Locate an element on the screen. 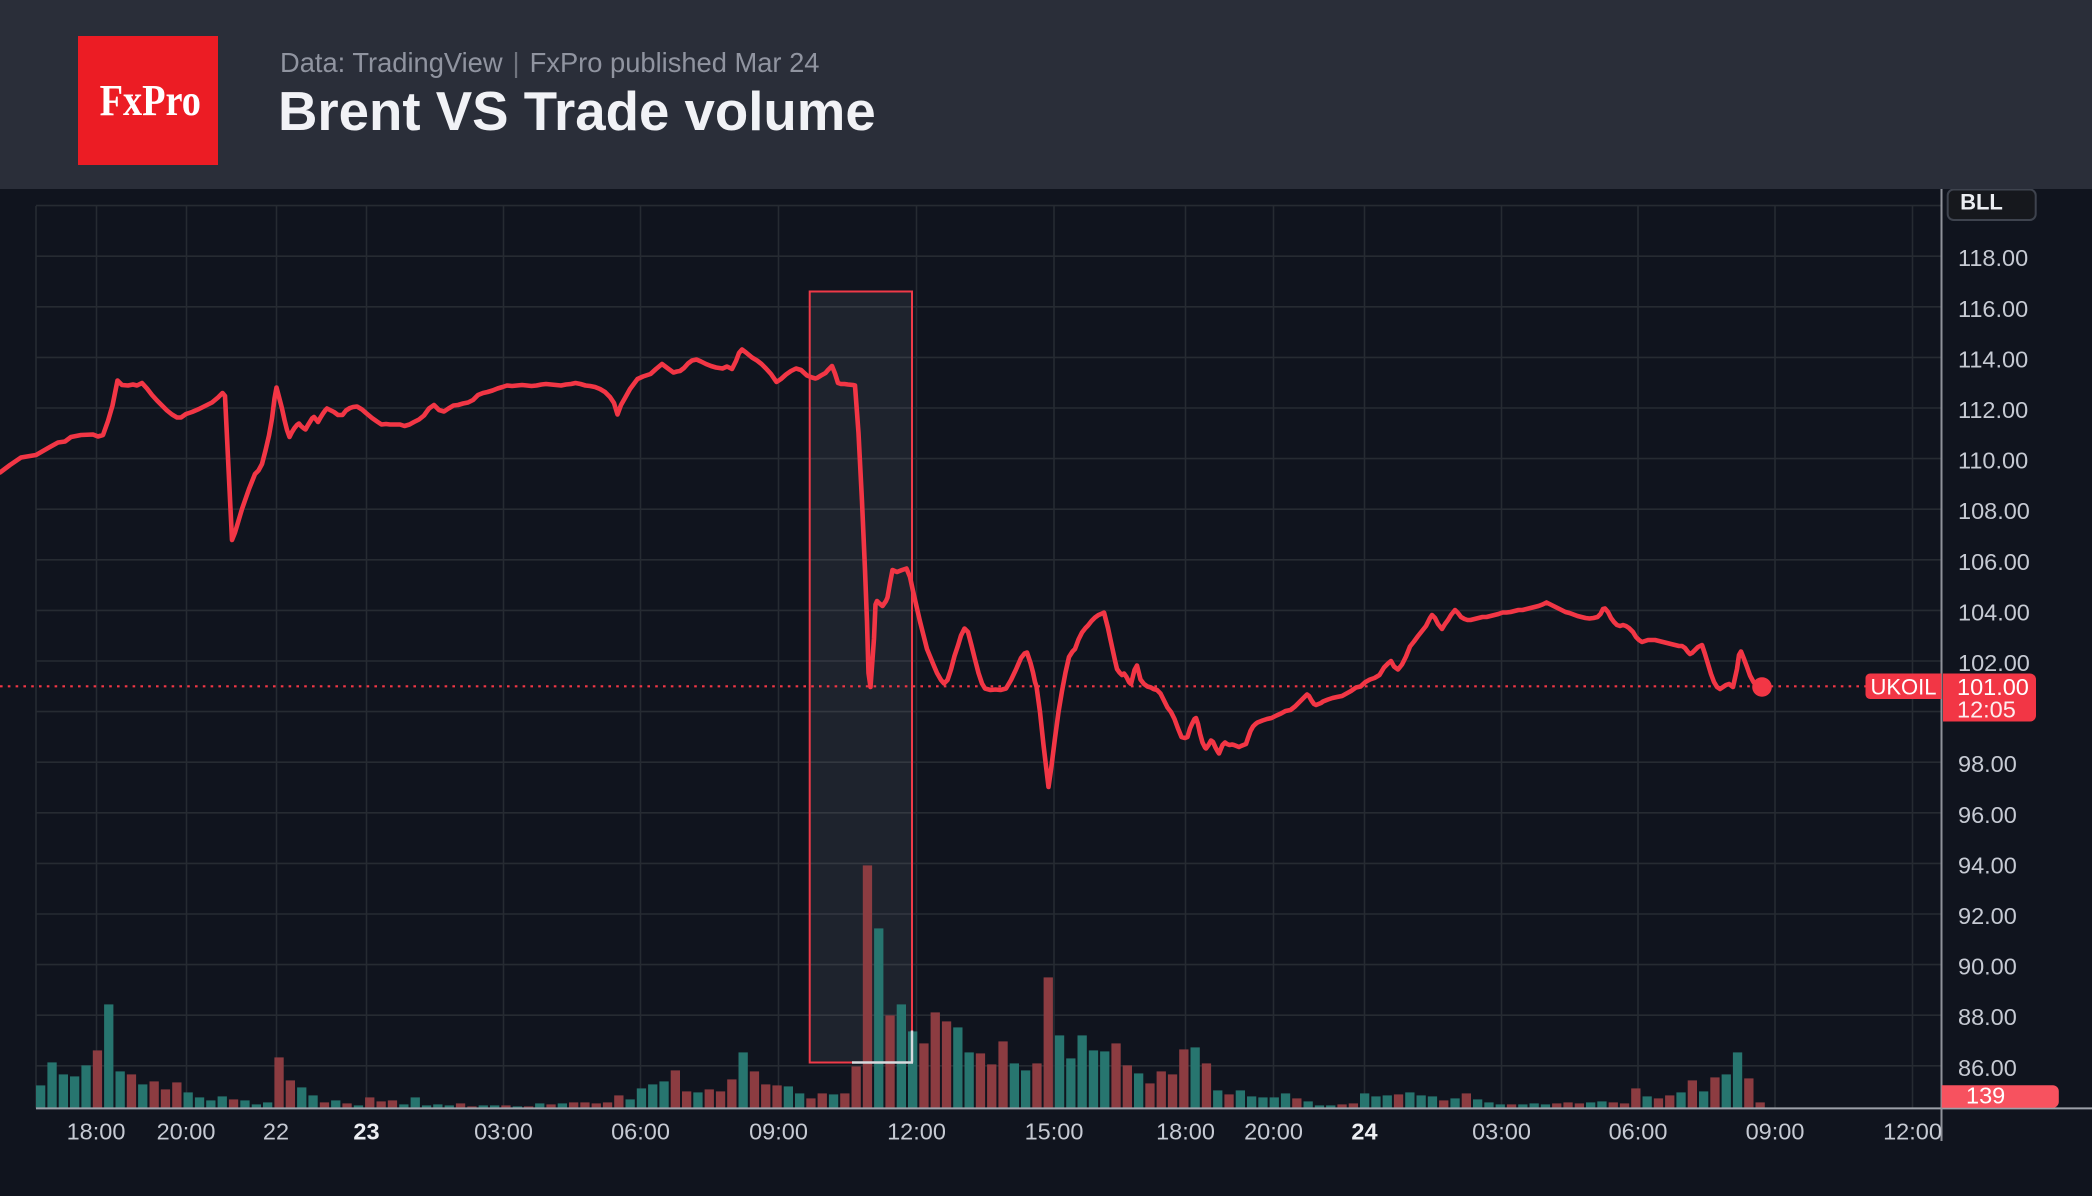 The image size is (2092, 1196). svg-text: 139 is located at coordinates (1985, 1096).